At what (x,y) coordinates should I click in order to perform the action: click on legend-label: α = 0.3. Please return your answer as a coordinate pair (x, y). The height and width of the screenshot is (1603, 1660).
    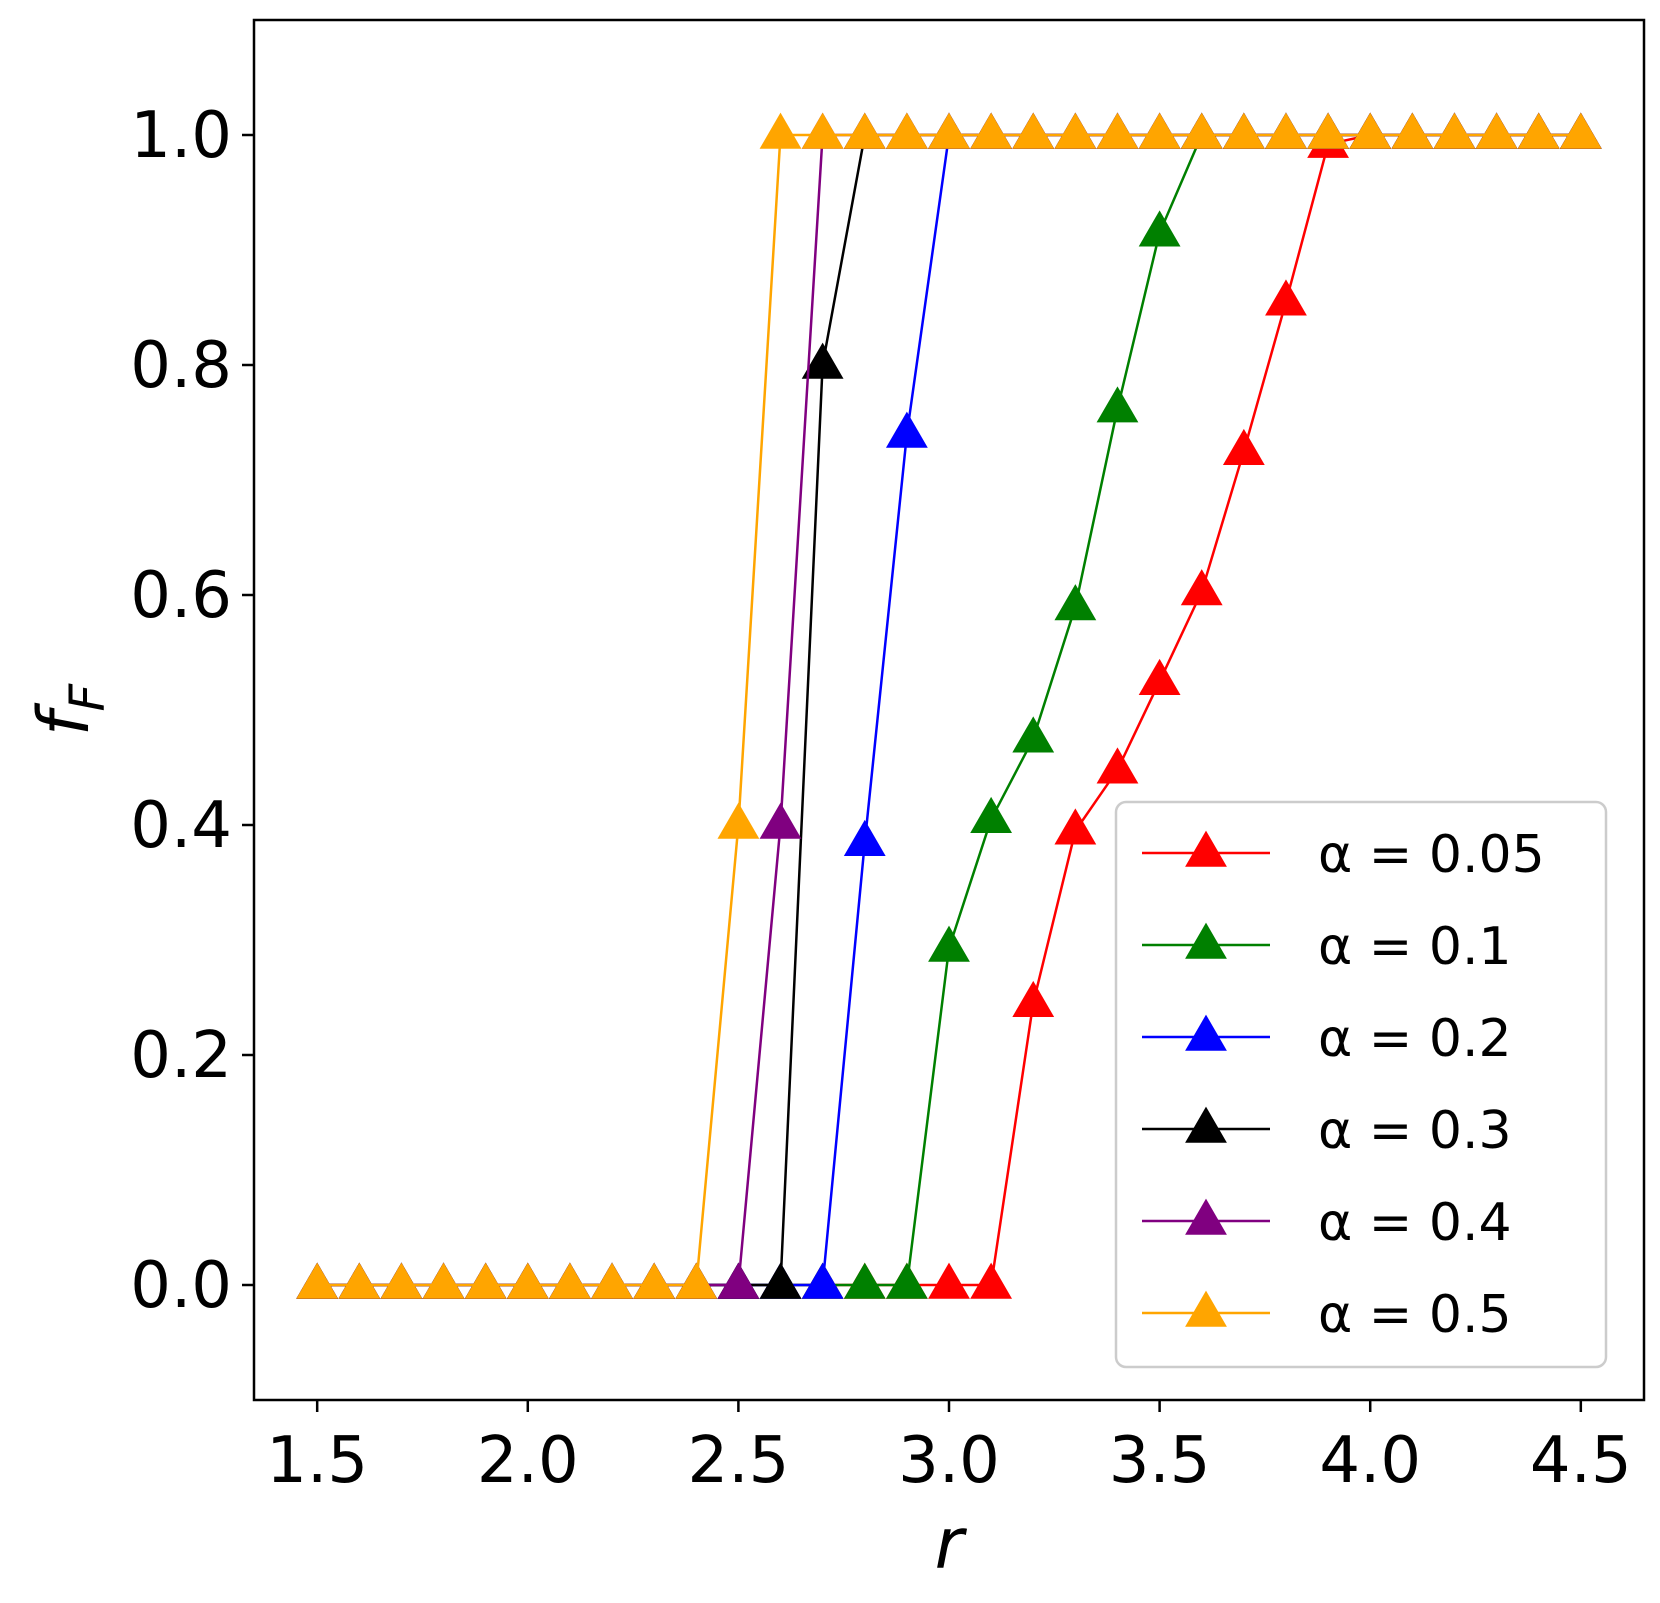
    Looking at the image, I should click on (1415, 1131).